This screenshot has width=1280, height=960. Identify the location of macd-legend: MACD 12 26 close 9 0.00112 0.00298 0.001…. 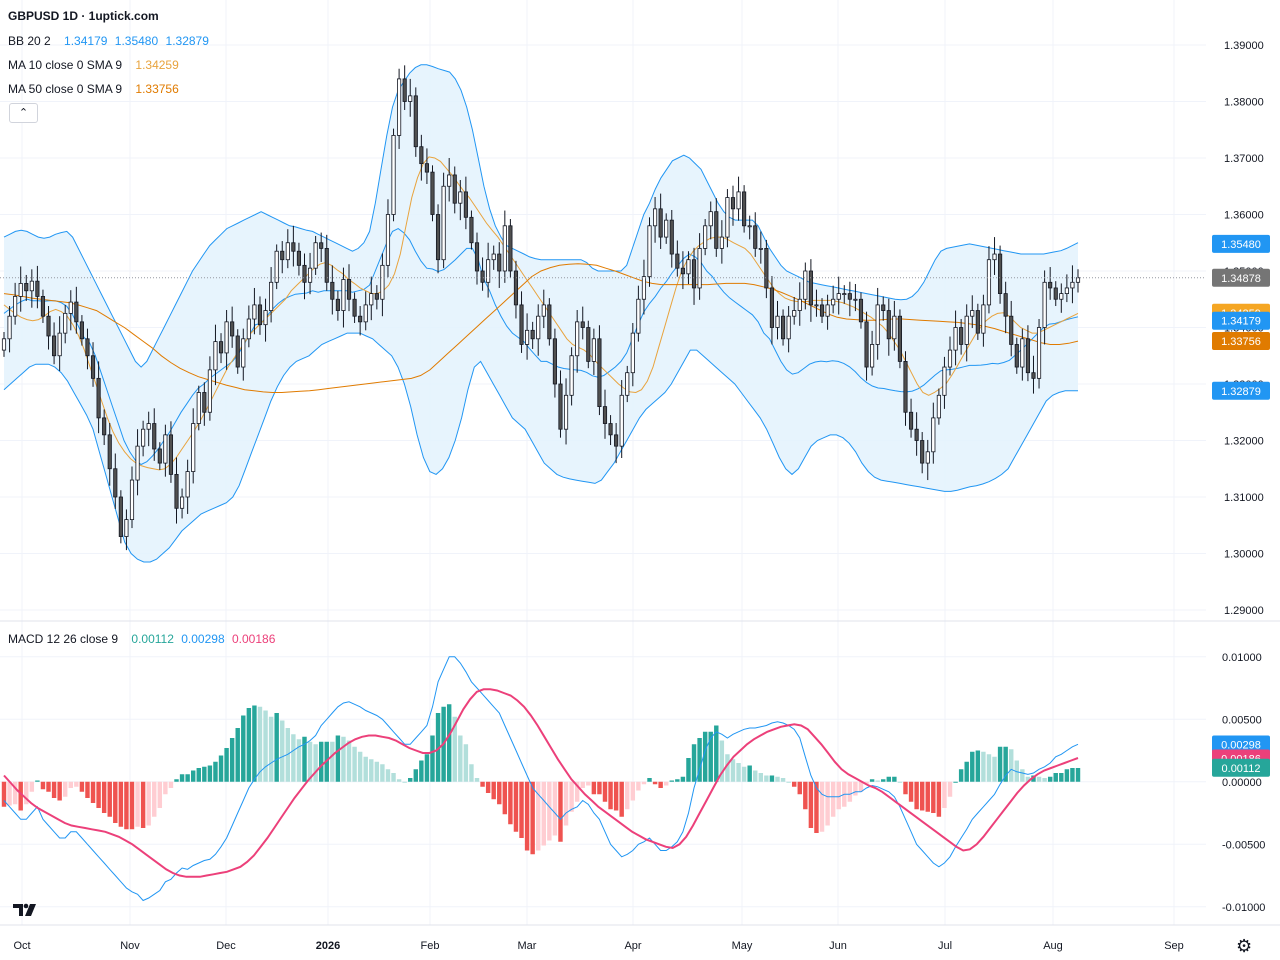
(143, 639).